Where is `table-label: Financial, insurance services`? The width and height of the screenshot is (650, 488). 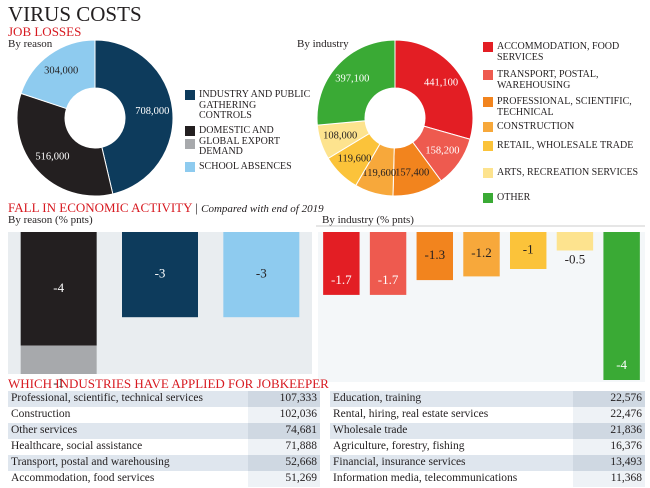 table-label: Financial, insurance services is located at coordinates (399, 462).